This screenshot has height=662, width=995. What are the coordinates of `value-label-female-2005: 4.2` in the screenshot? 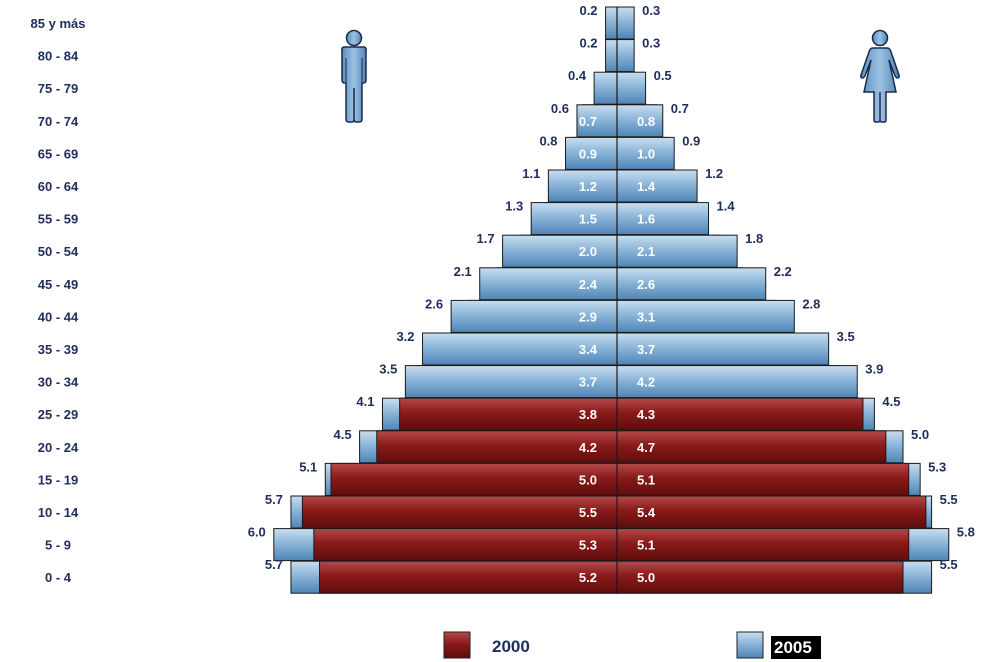 It's located at (646, 382).